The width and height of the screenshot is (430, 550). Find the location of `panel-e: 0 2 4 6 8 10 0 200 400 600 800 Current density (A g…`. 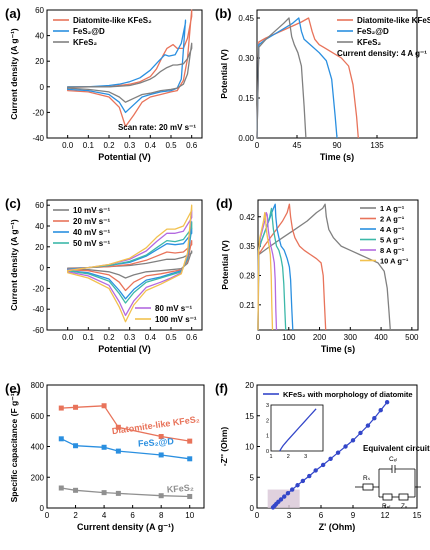

panel-e: 0 2 4 6 8 10 0 200 400 600 800 Current density (A g… is located at coordinates (105, 456).